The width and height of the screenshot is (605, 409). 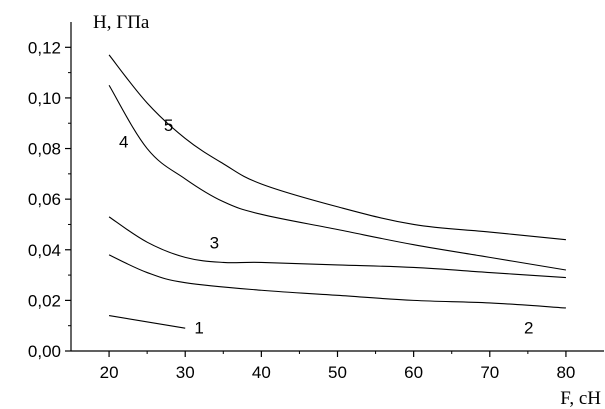 What do you see at coordinates (109, 372) in the screenshot?
I see `x-tick-label: 20` at bounding box center [109, 372].